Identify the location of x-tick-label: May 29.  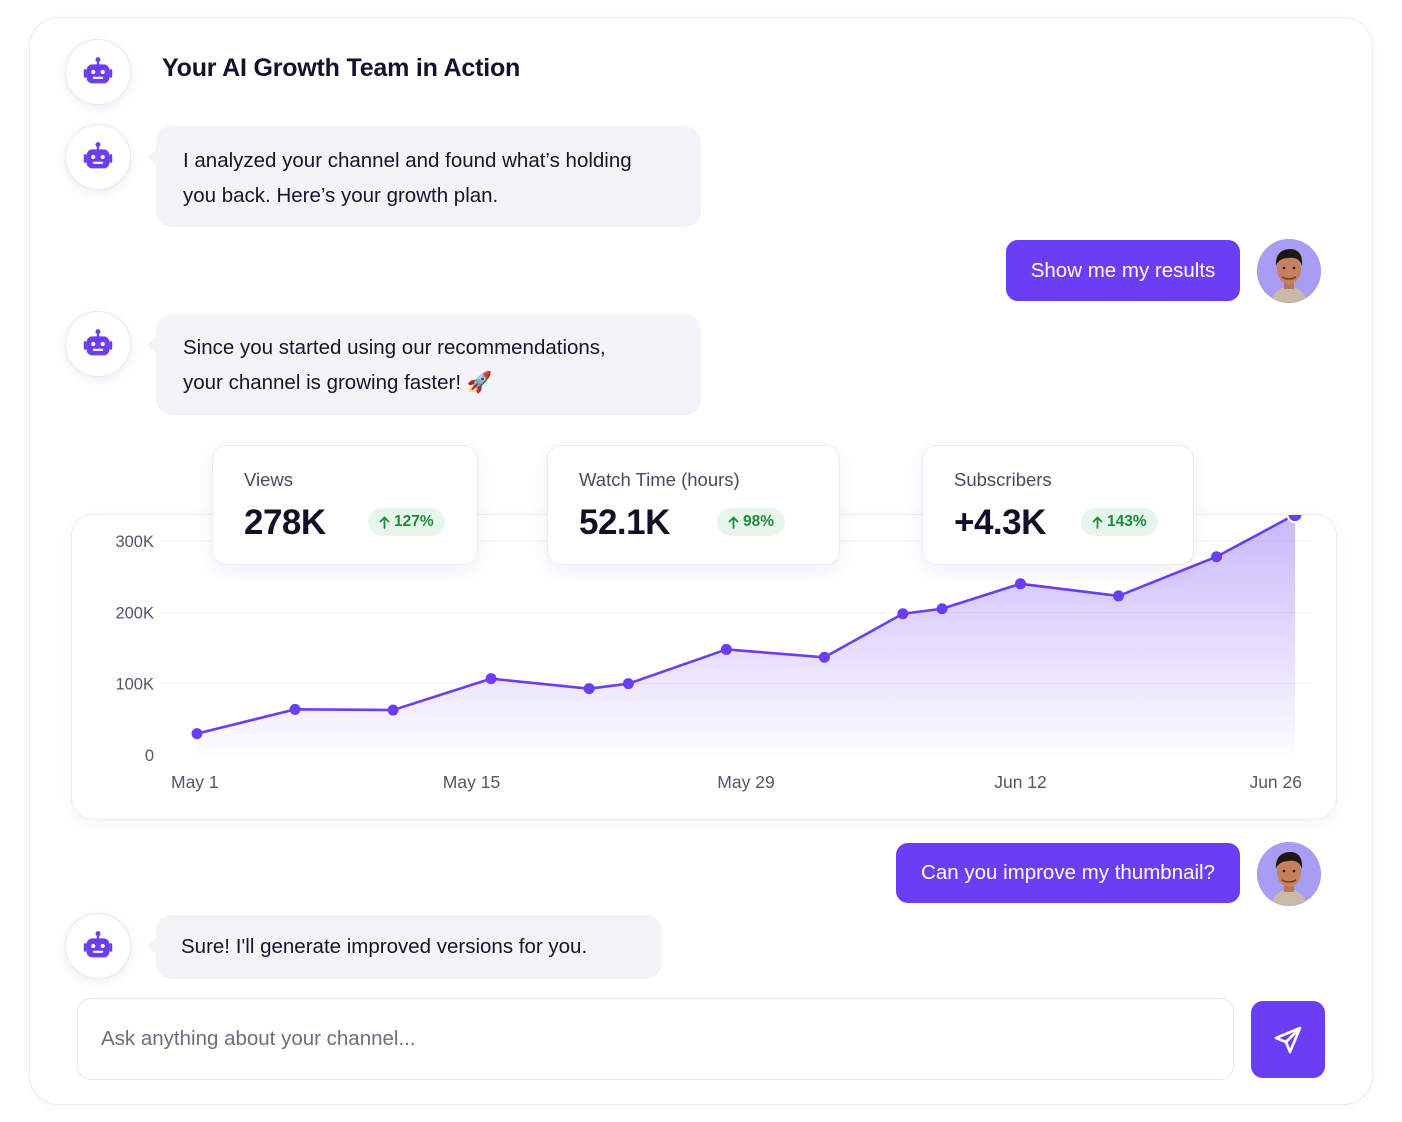
(745, 782).